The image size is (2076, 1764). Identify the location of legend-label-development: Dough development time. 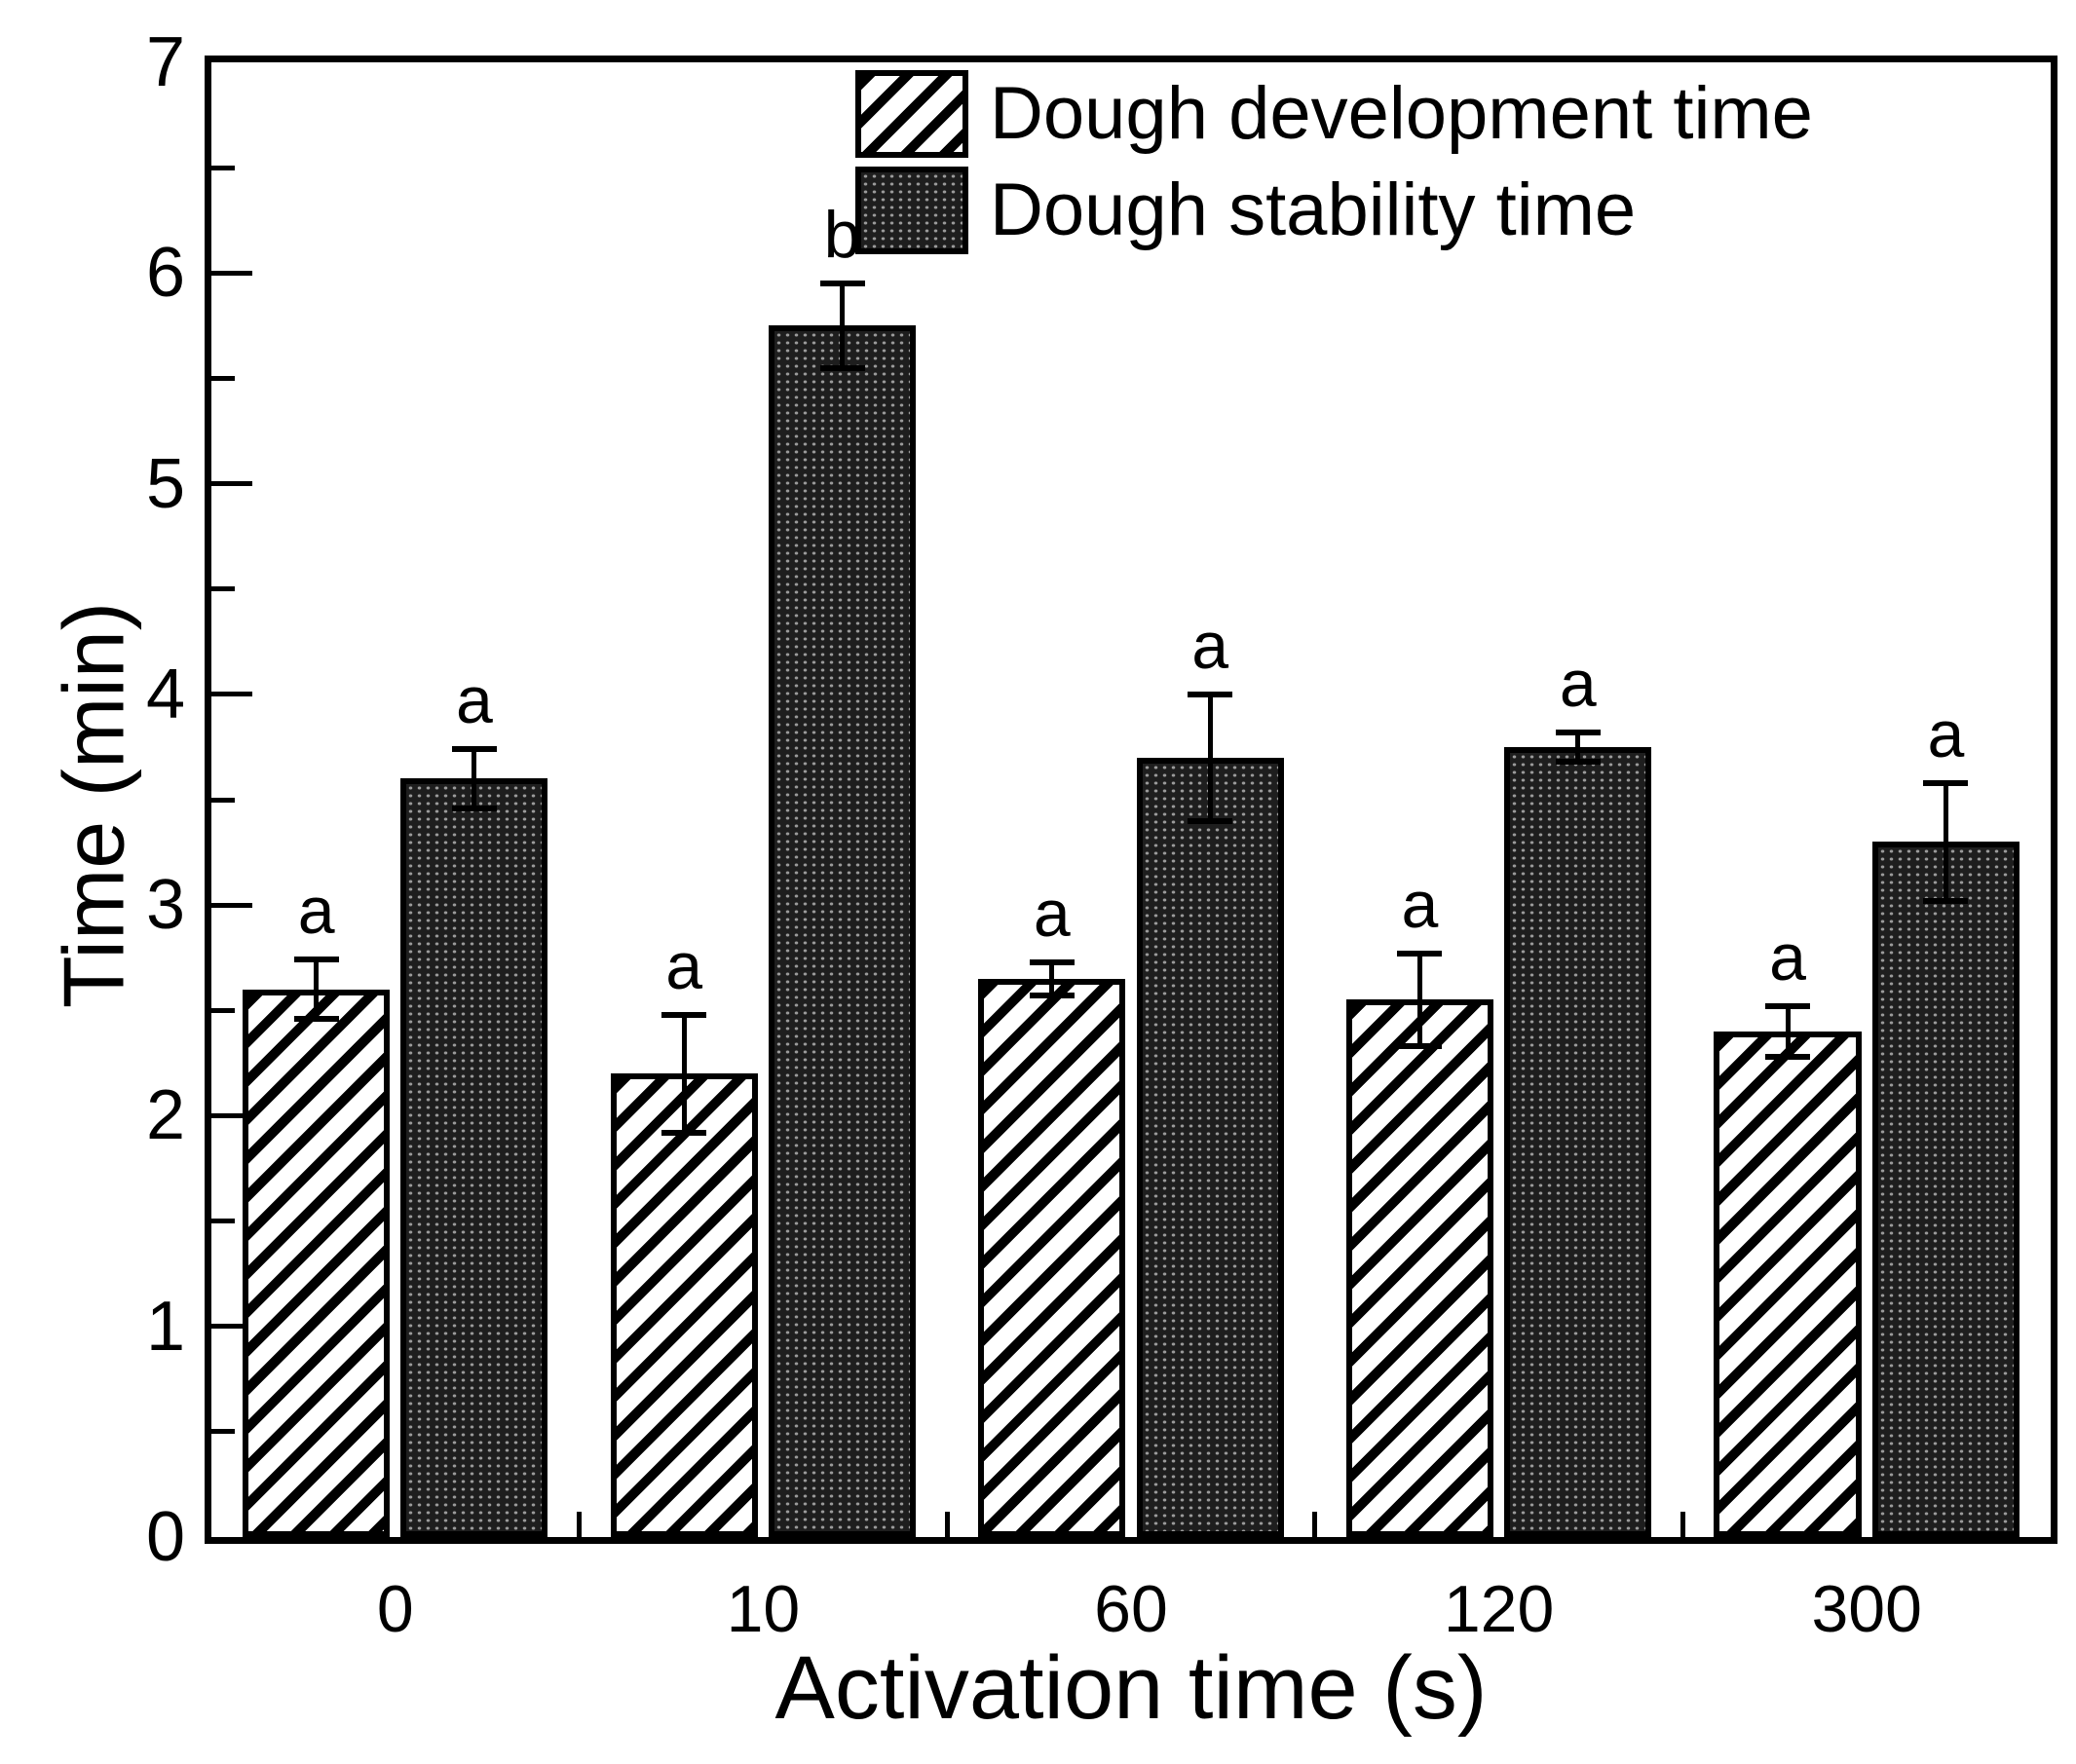
(1401, 113).